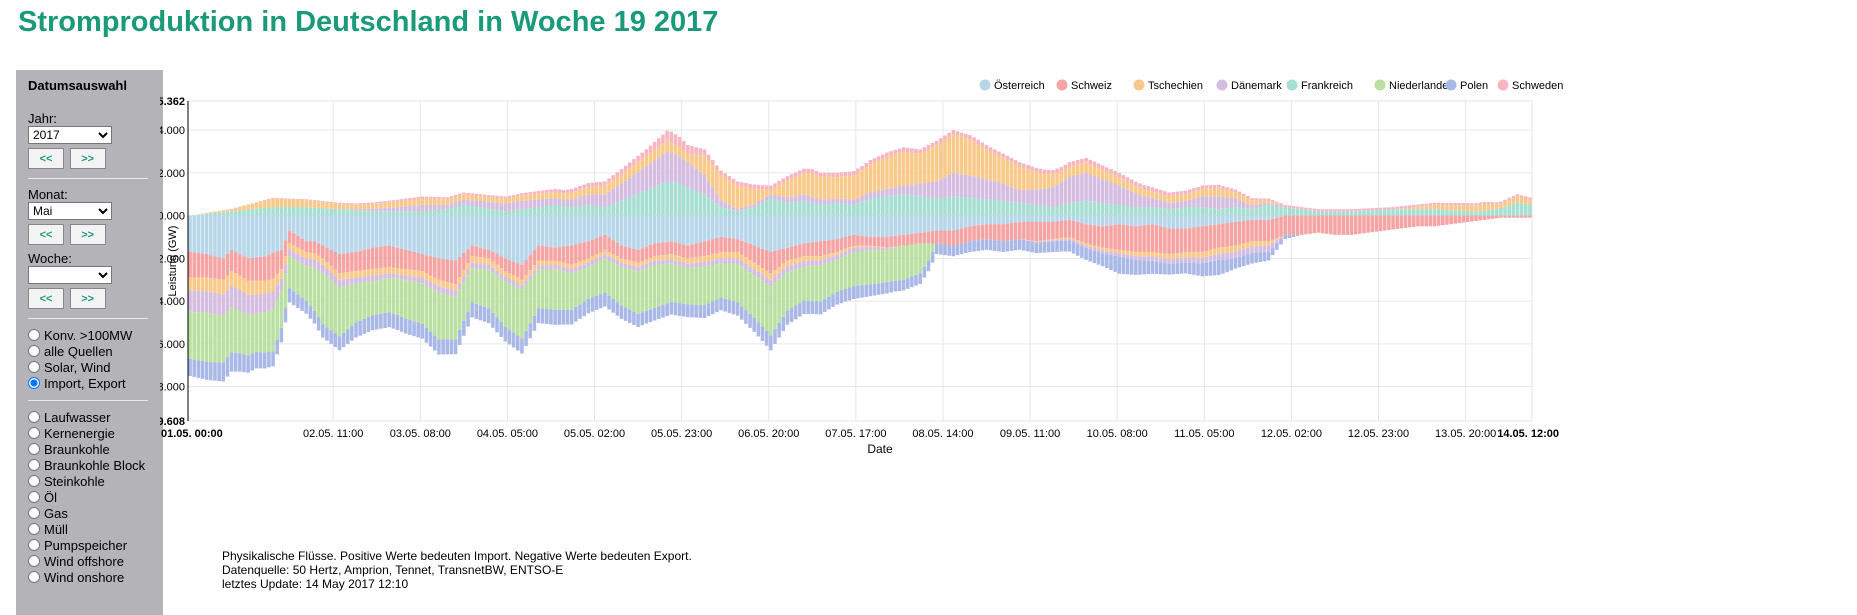  What do you see at coordinates (34, 367) in the screenshot?
I see `view-option-2-radio` at bounding box center [34, 367].